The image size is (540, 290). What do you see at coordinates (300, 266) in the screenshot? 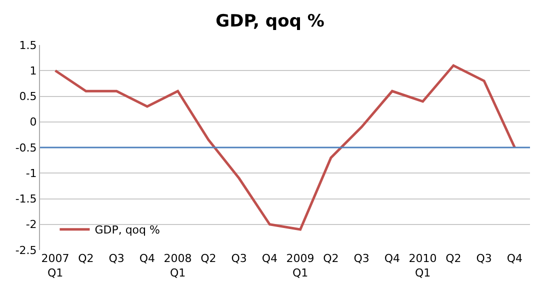
I see `x-tick-label: 2009 Q1` at bounding box center [300, 266].